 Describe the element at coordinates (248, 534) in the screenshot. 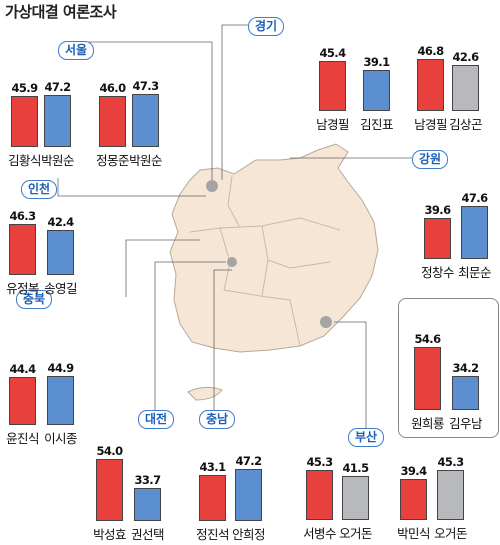

I see `candidate-name-label: 안희정` at that location.